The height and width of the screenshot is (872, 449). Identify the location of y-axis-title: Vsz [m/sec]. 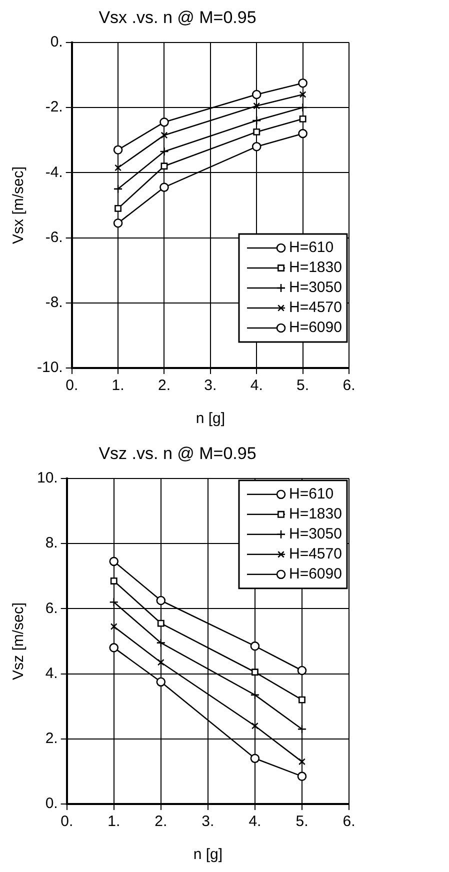
(19, 641).